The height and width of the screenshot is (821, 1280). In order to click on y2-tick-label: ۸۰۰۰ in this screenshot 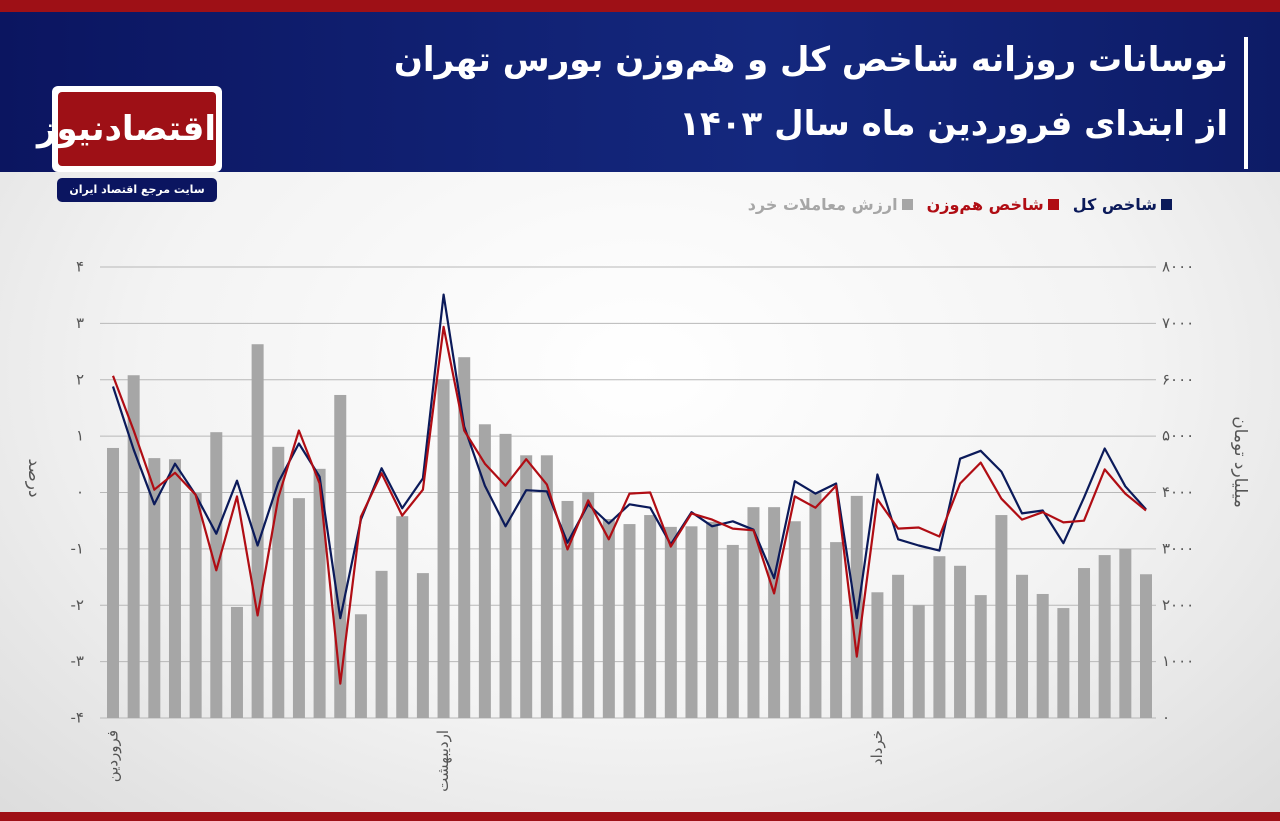, I will do `click(1178, 267)`.